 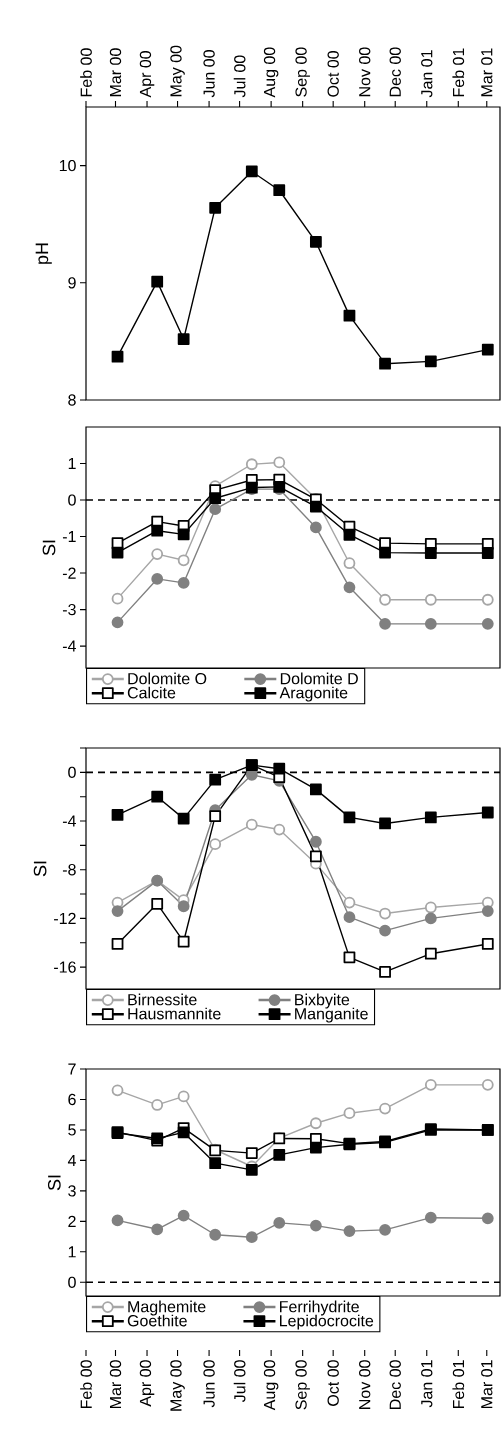 What do you see at coordinates (72, 1099) in the screenshot?
I see `y-tick-label: 6` at bounding box center [72, 1099].